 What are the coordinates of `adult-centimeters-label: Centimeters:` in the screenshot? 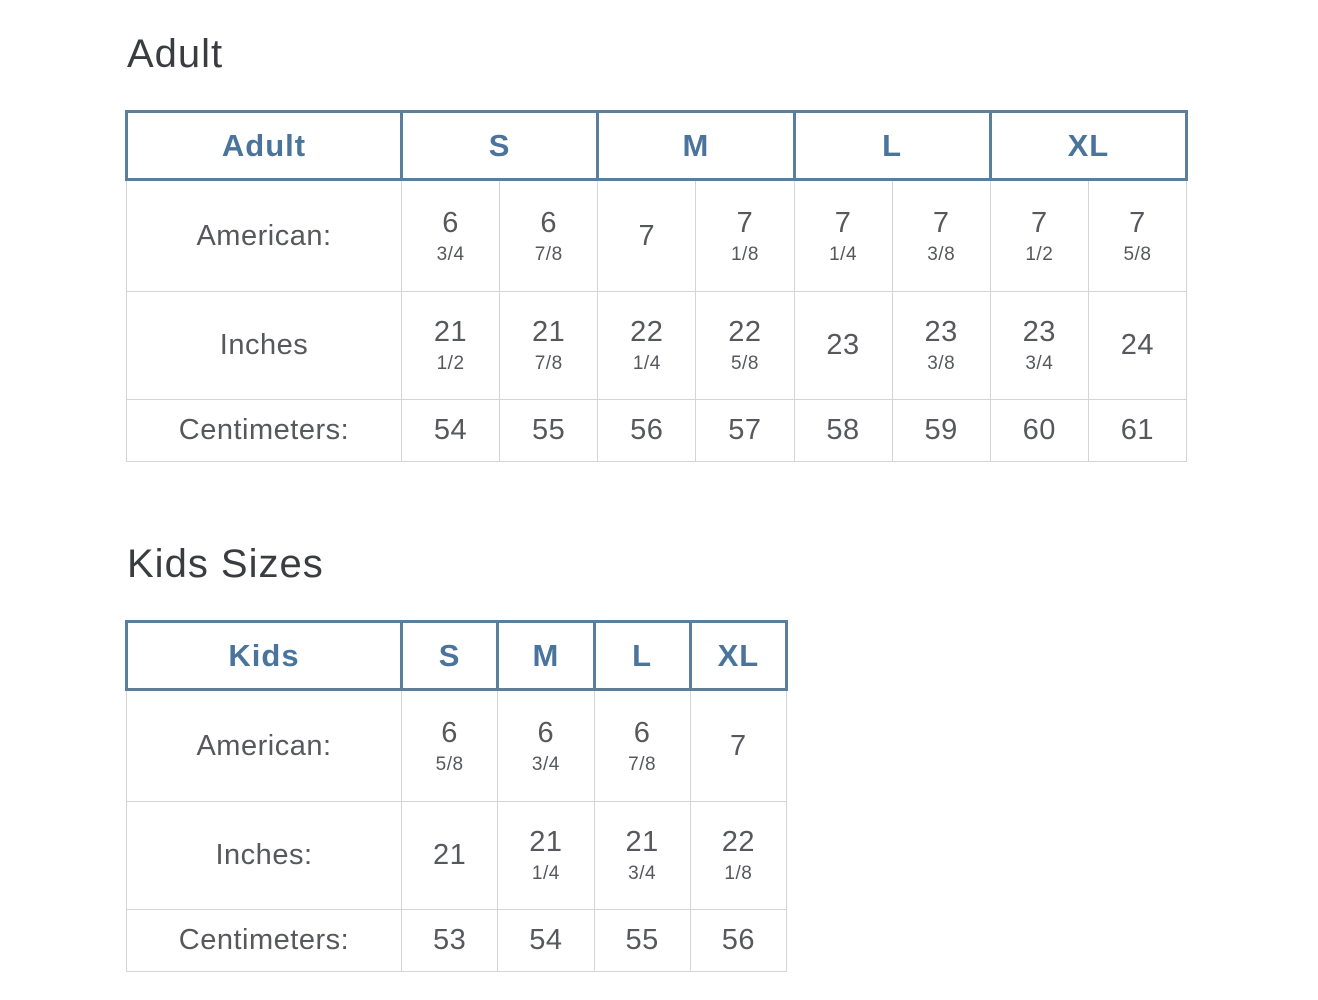 It's located at (264, 430).